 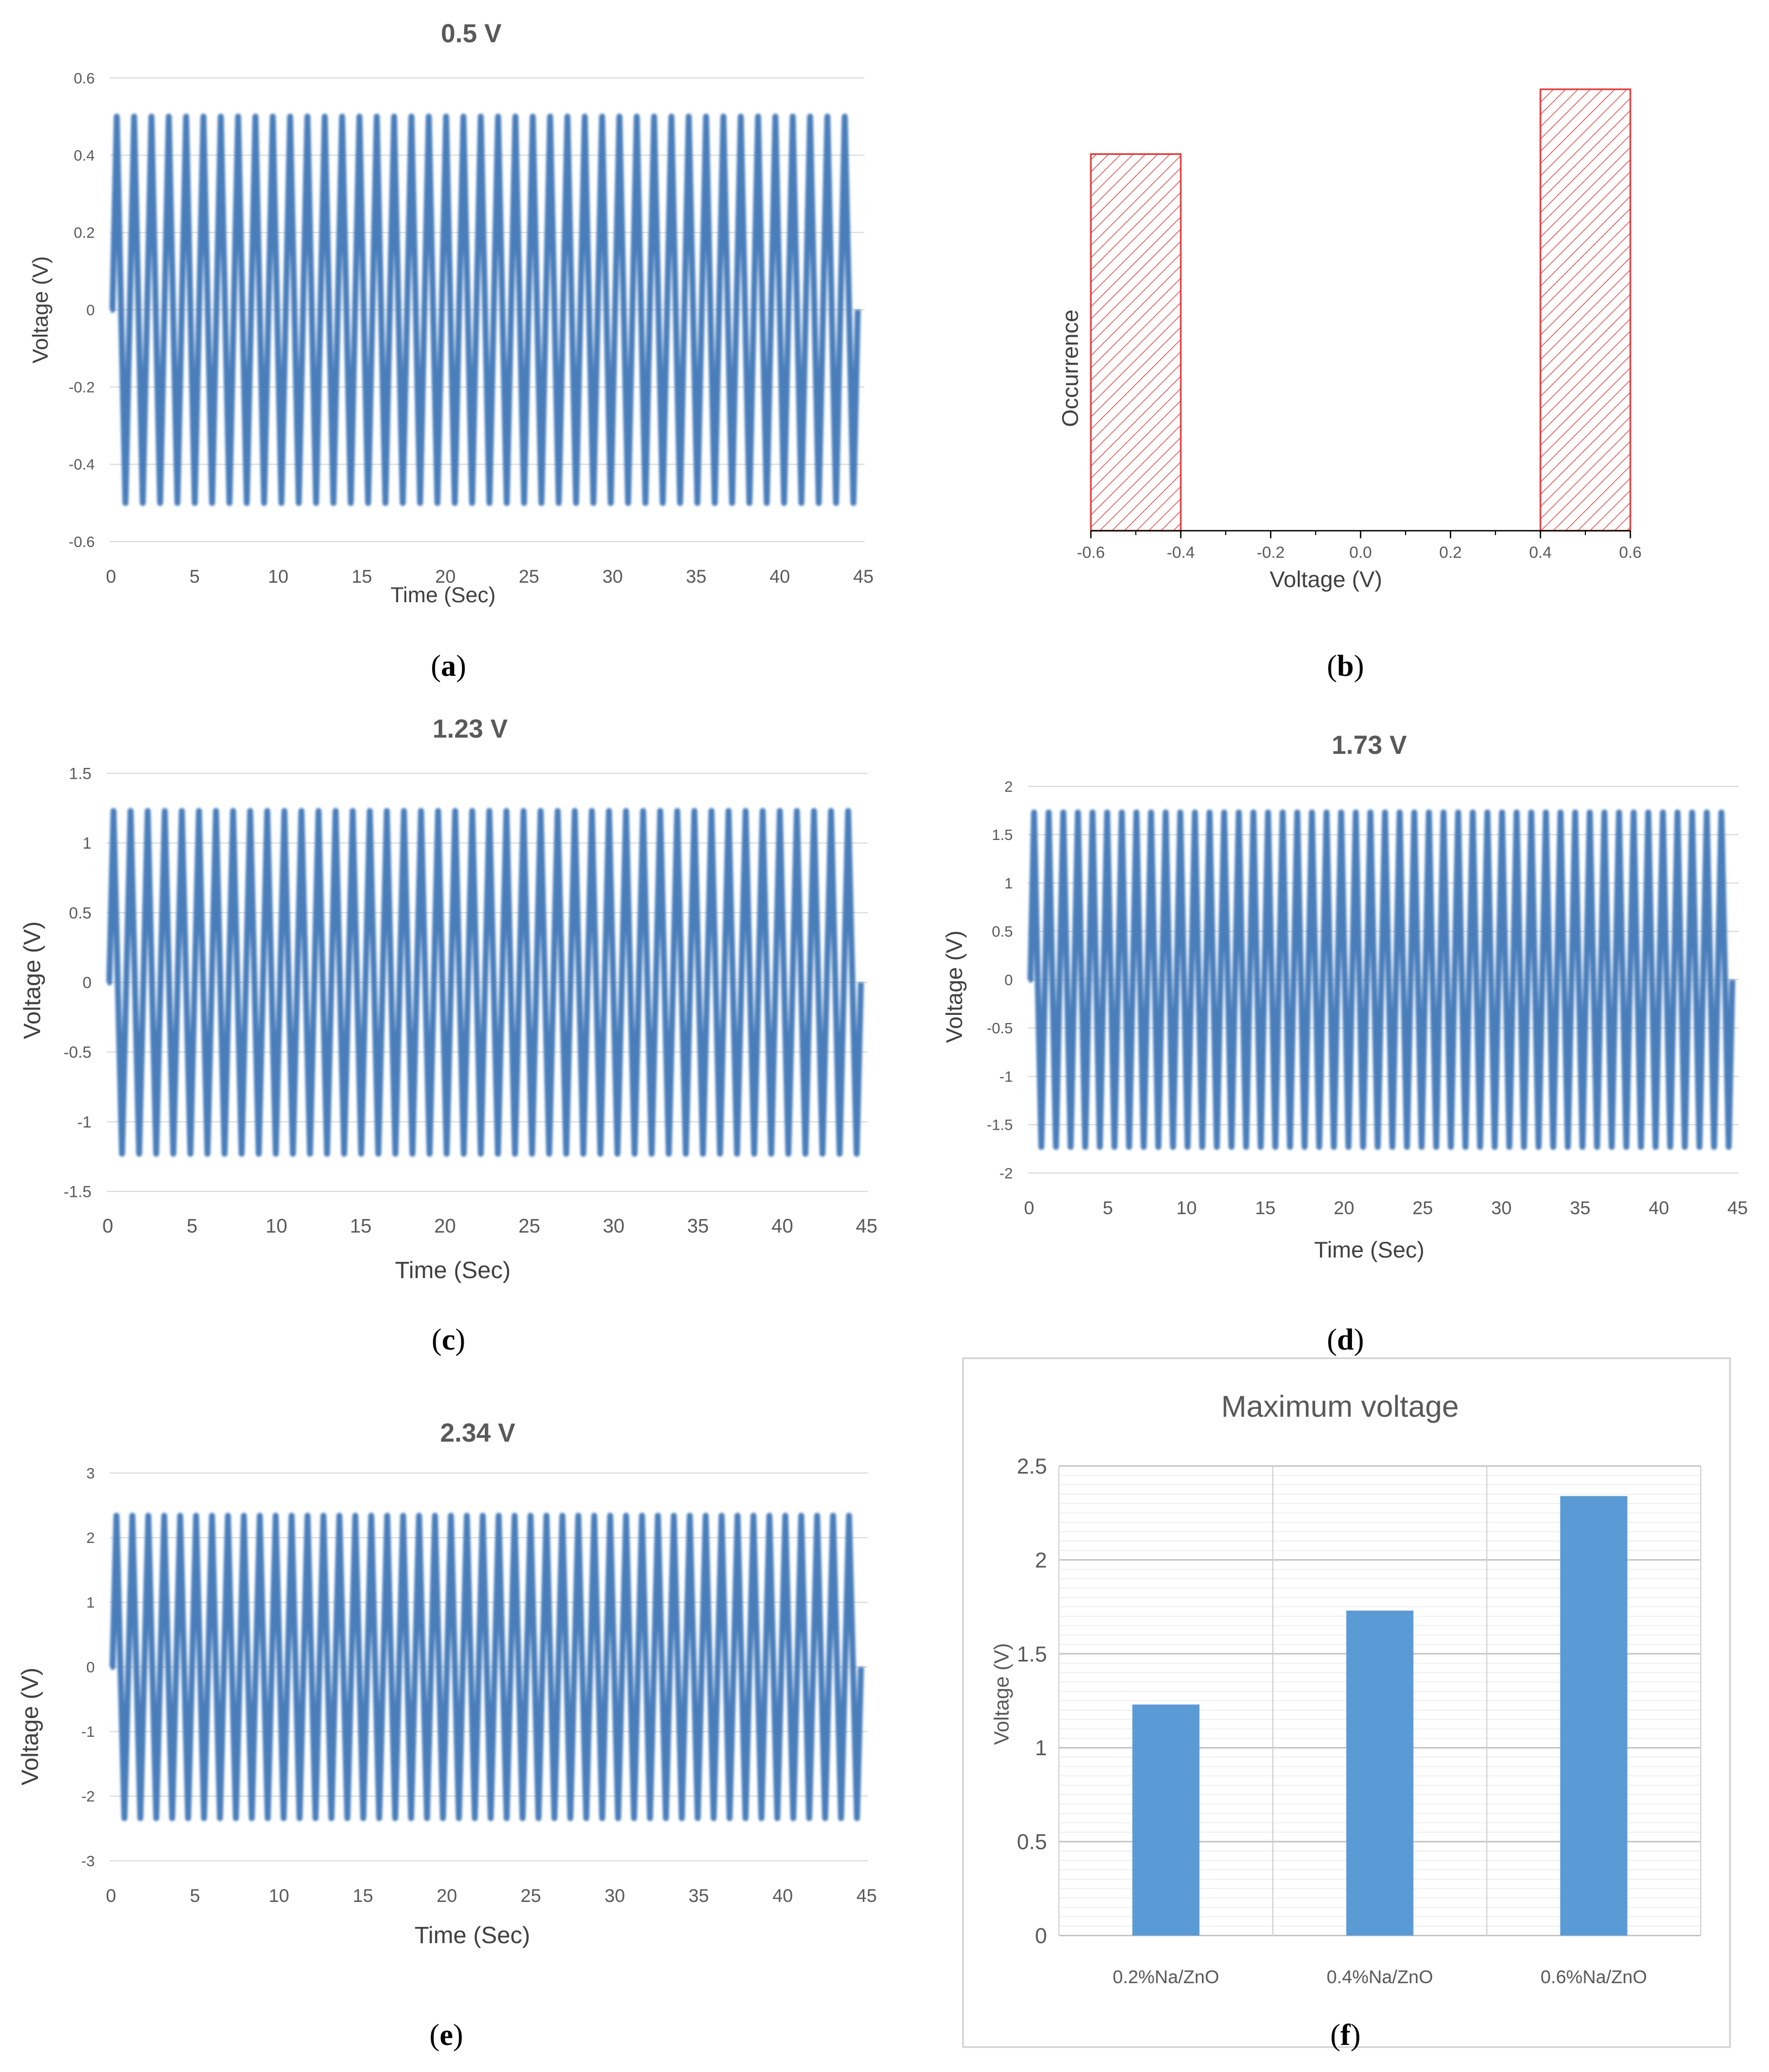 What do you see at coordinates (1360, 553) in the screenshot?
I see `b-x-tick-label: 0.0` at bounding box center [1360, 553].